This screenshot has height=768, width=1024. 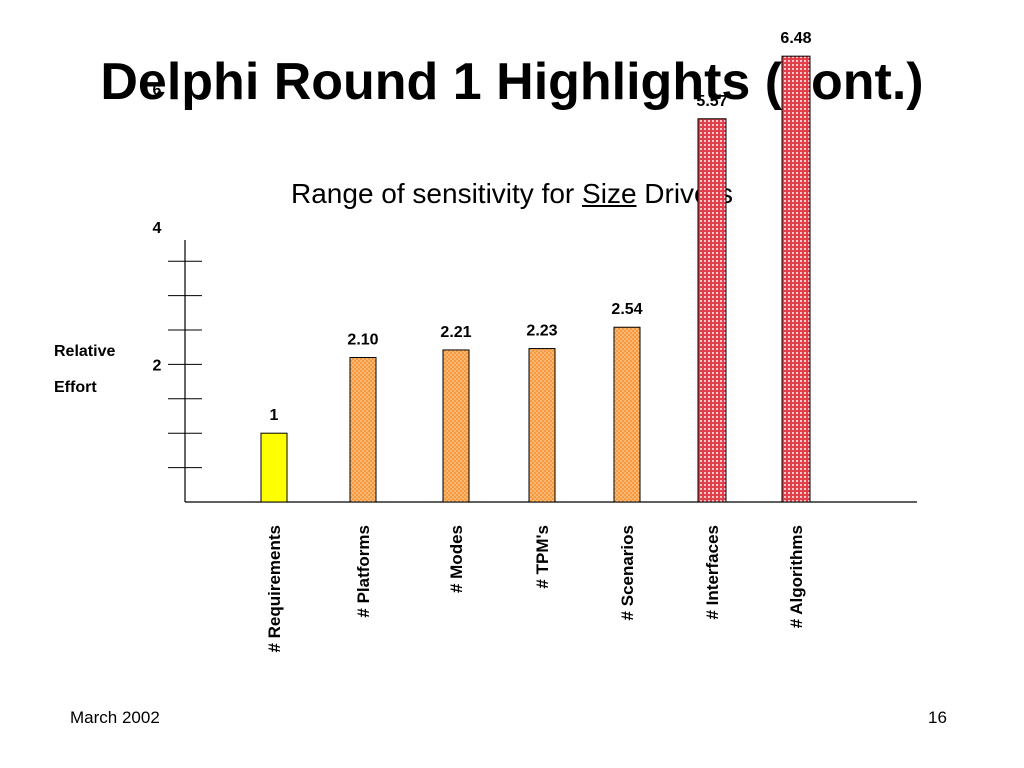 What do you see at coordinates (437, 193) in the screenshot?
I see `chart-title-part-1: Range of sensitivity for` at bounding box center [437, 193].